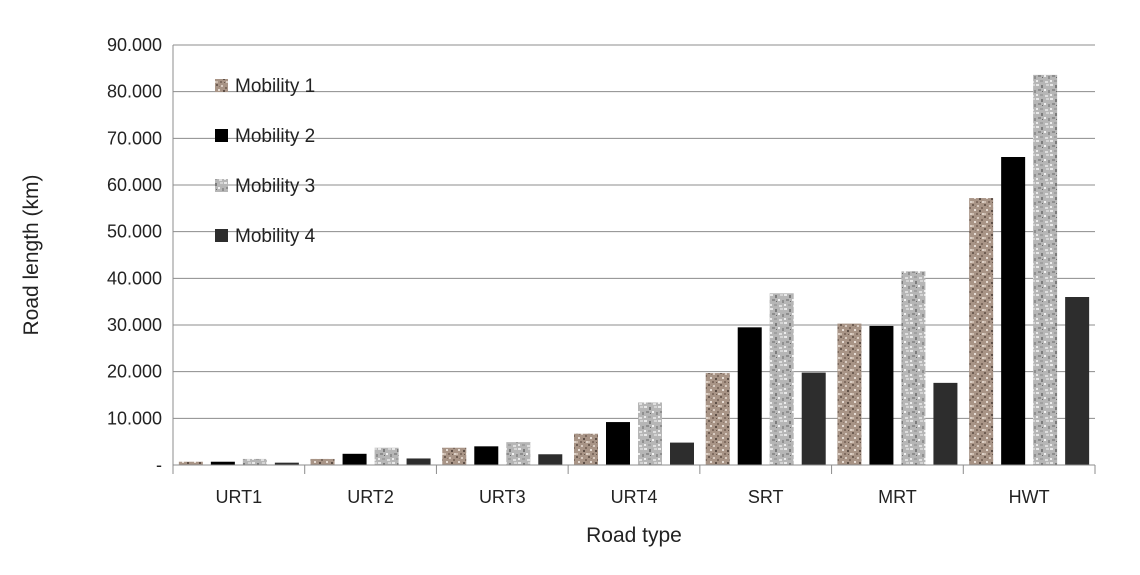  I want to click on x-tick-label: URT1, so click(239, 497).